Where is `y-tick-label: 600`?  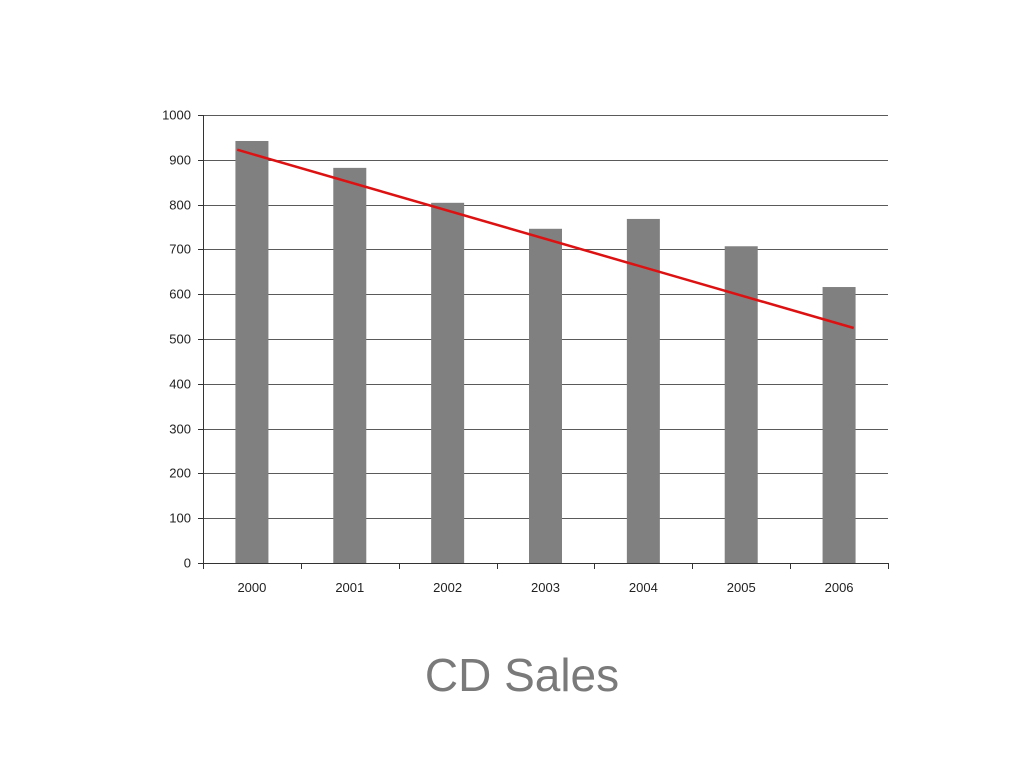 y-tick-label: 600 is located at coordinates (180, 294).